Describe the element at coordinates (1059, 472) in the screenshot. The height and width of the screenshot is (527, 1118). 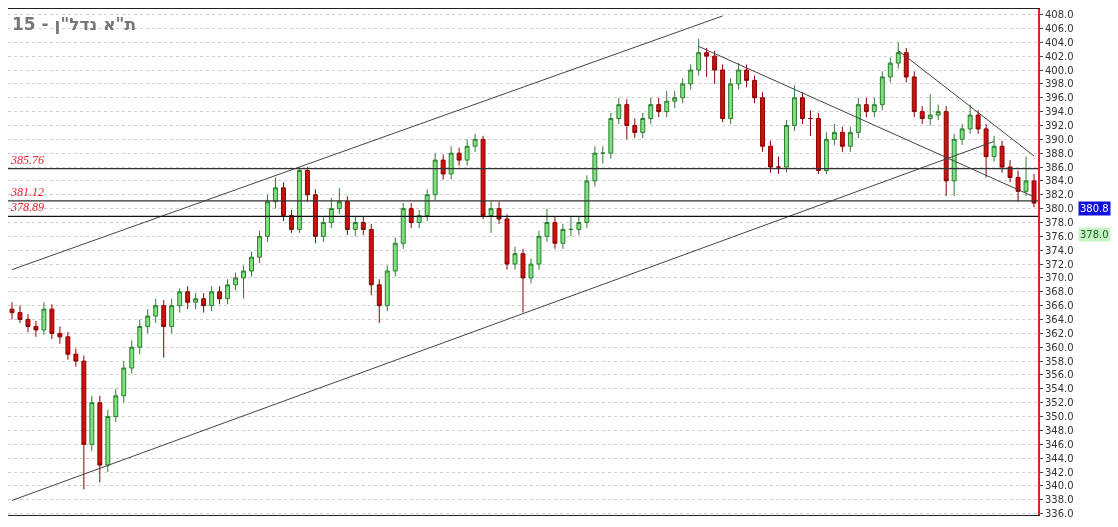
I see `y-tick-label: 342.0` at that location.